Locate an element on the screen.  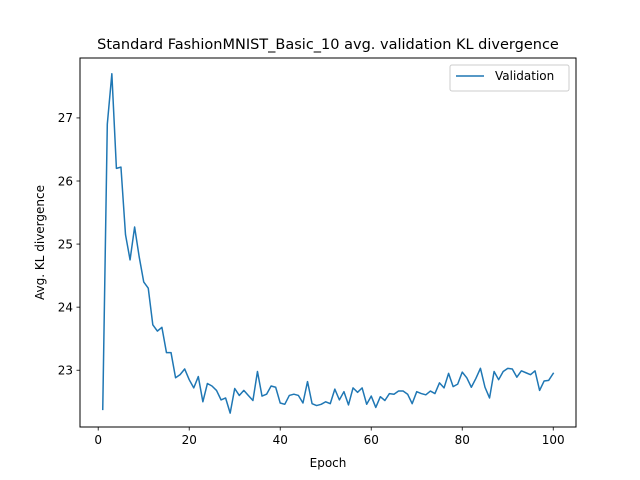
y-tick-label: 25 is located at coordinates (65, 244).